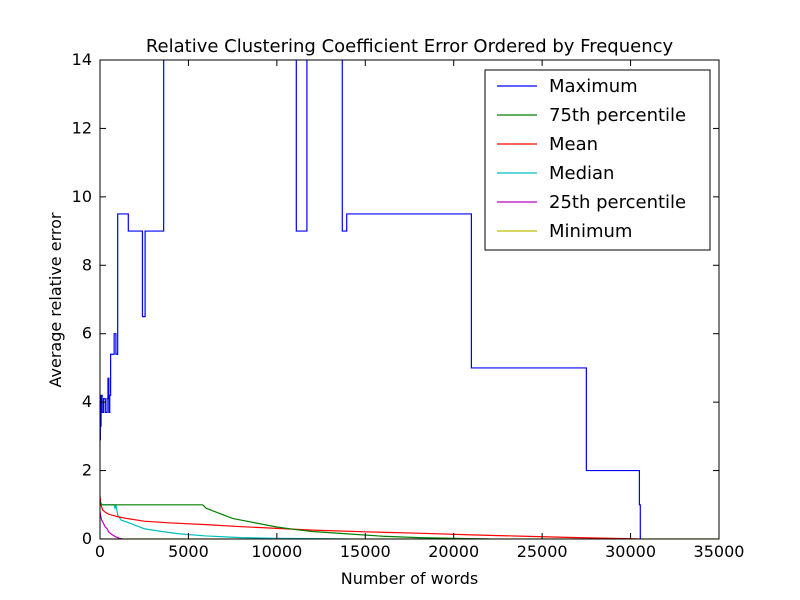 This screenshot has width=800, height=600. Describe the element at coordinates (453, 551) in the screenshot. I see `x-tick-label: 20000` at that location.